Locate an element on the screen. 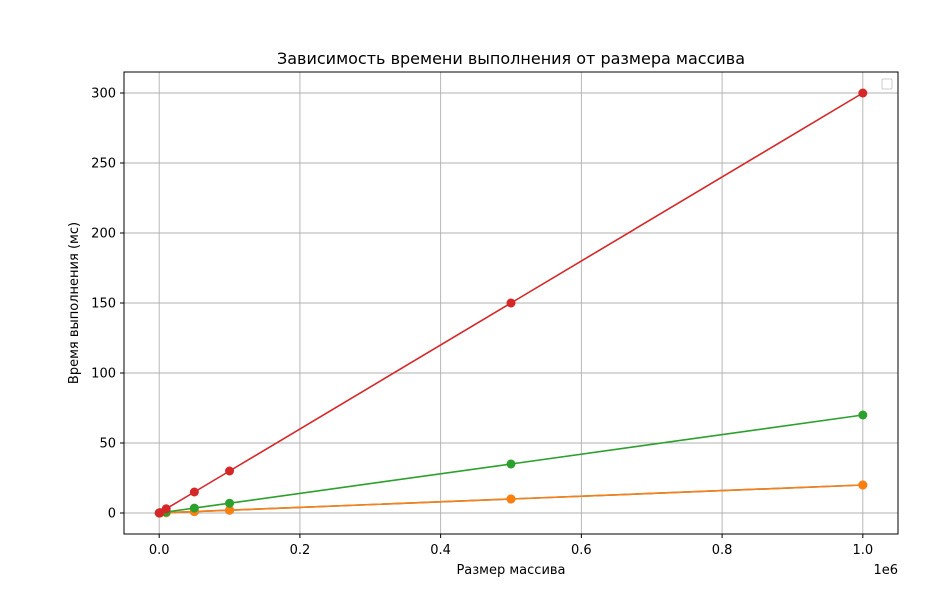 Image resolution: width=948 pixels, height=600 pixels. y-tick-label: 200 is located at coordinates (103, 234).